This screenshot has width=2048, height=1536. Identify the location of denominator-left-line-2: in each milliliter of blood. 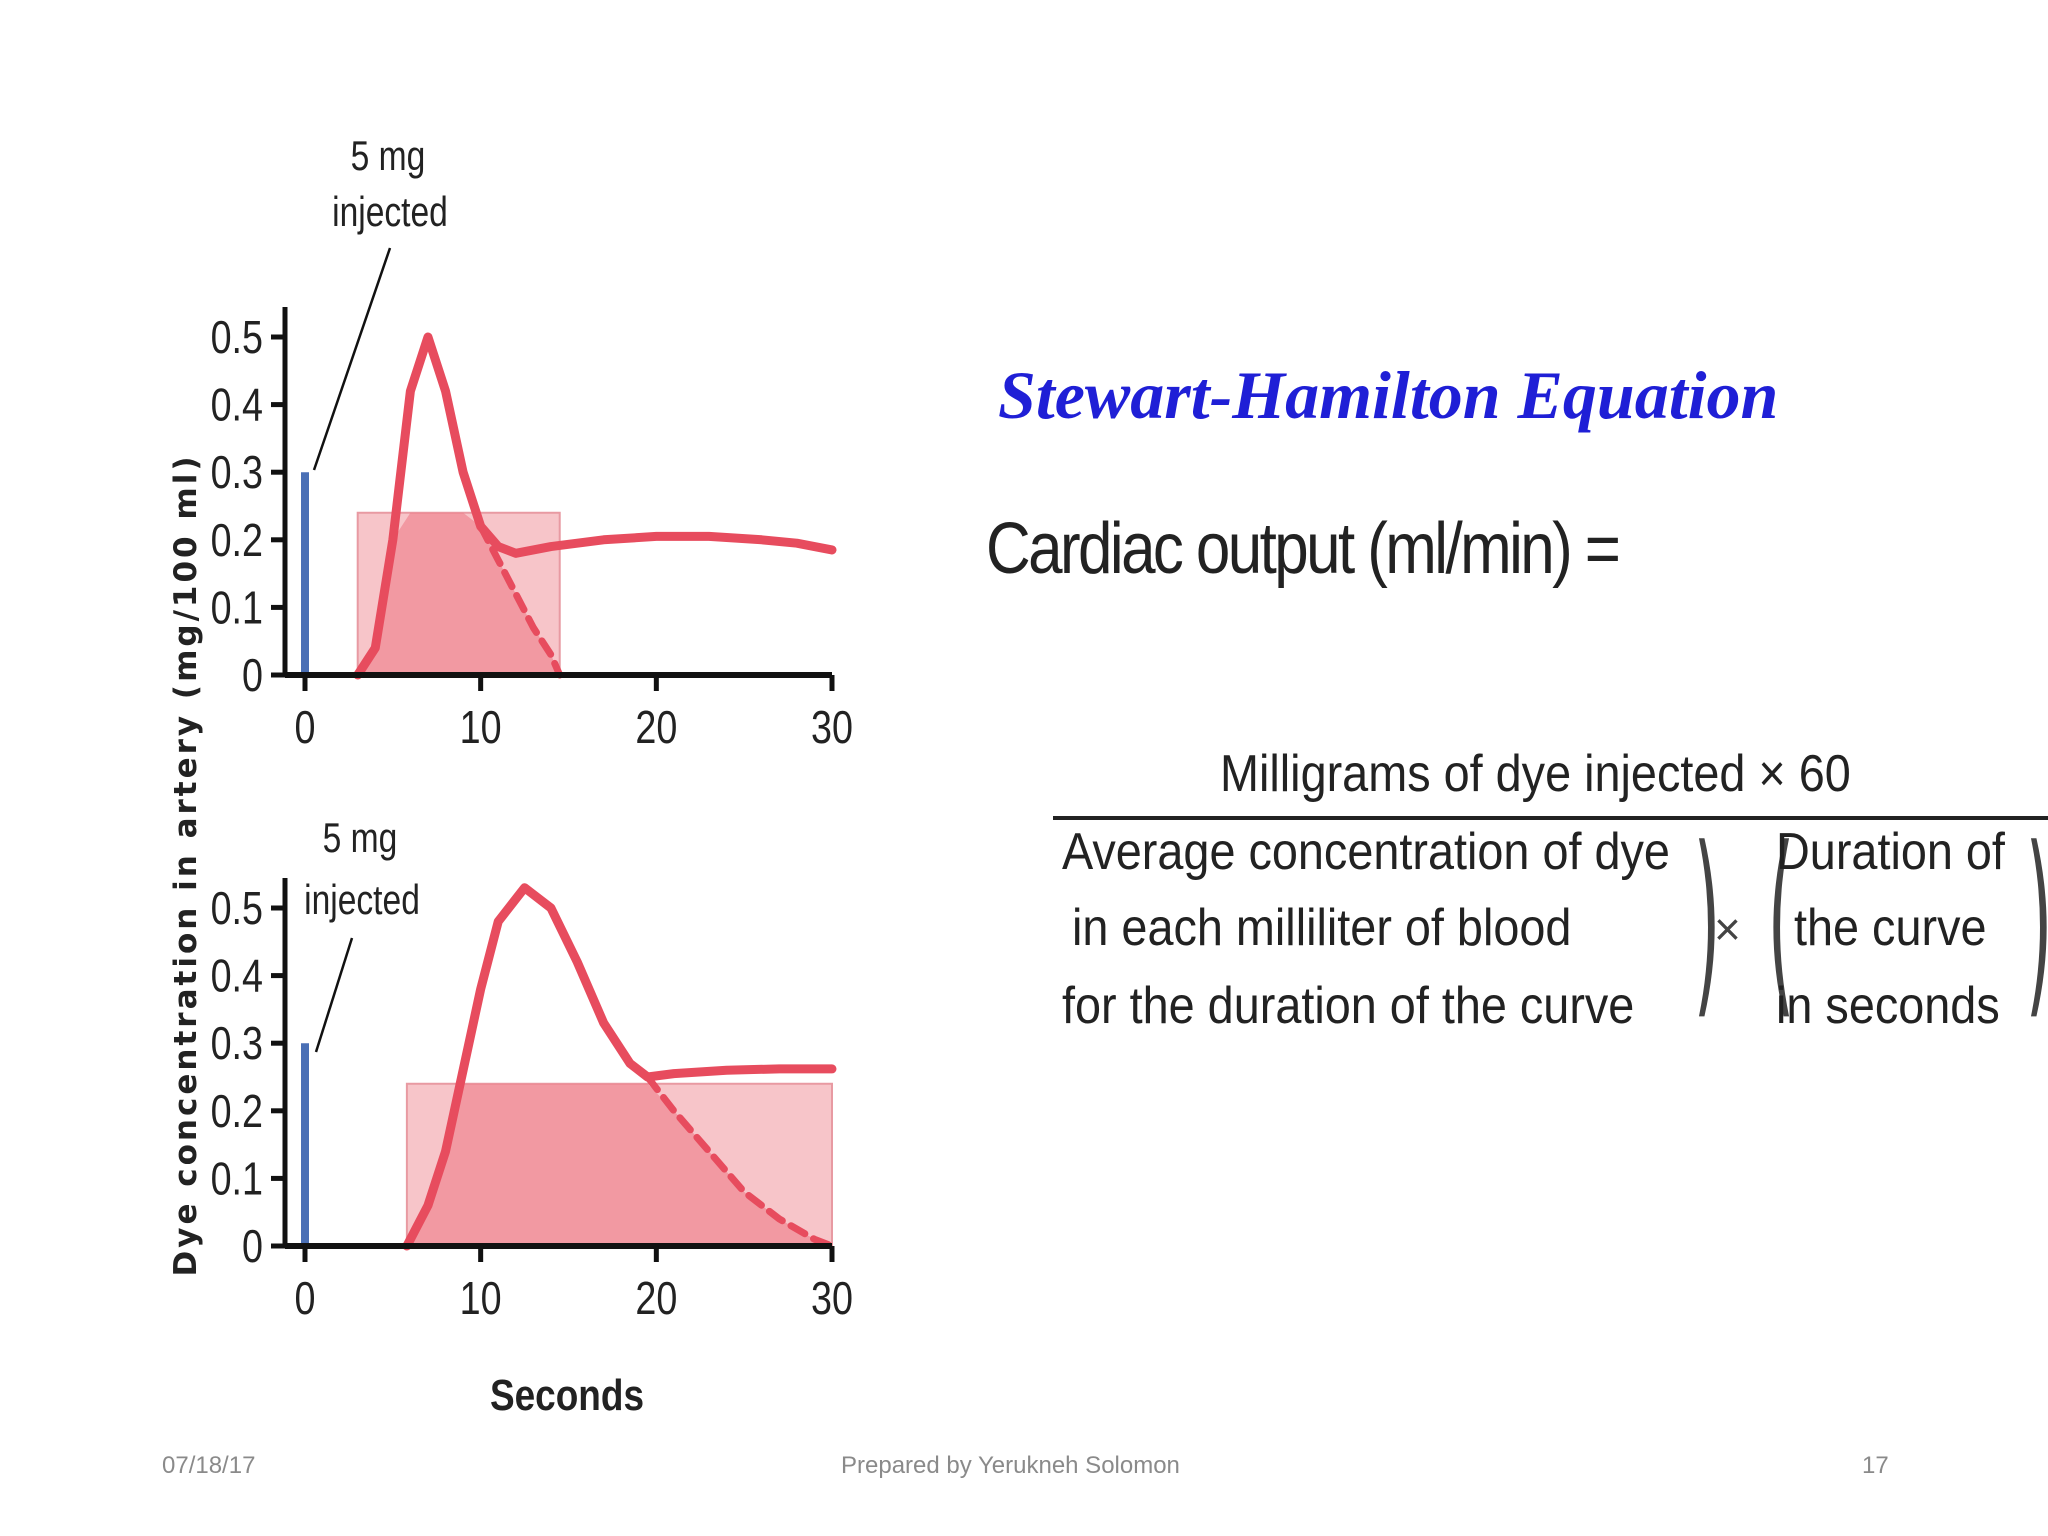
(1322, 928).